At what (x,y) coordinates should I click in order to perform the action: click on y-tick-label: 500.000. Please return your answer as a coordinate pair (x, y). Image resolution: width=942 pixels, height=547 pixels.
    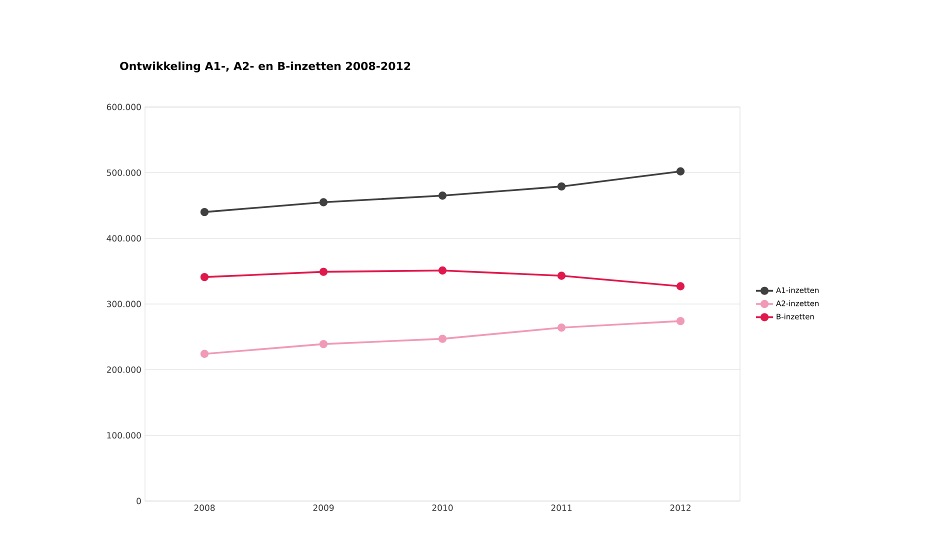
    Looking at the image, I should click on (123, 172).